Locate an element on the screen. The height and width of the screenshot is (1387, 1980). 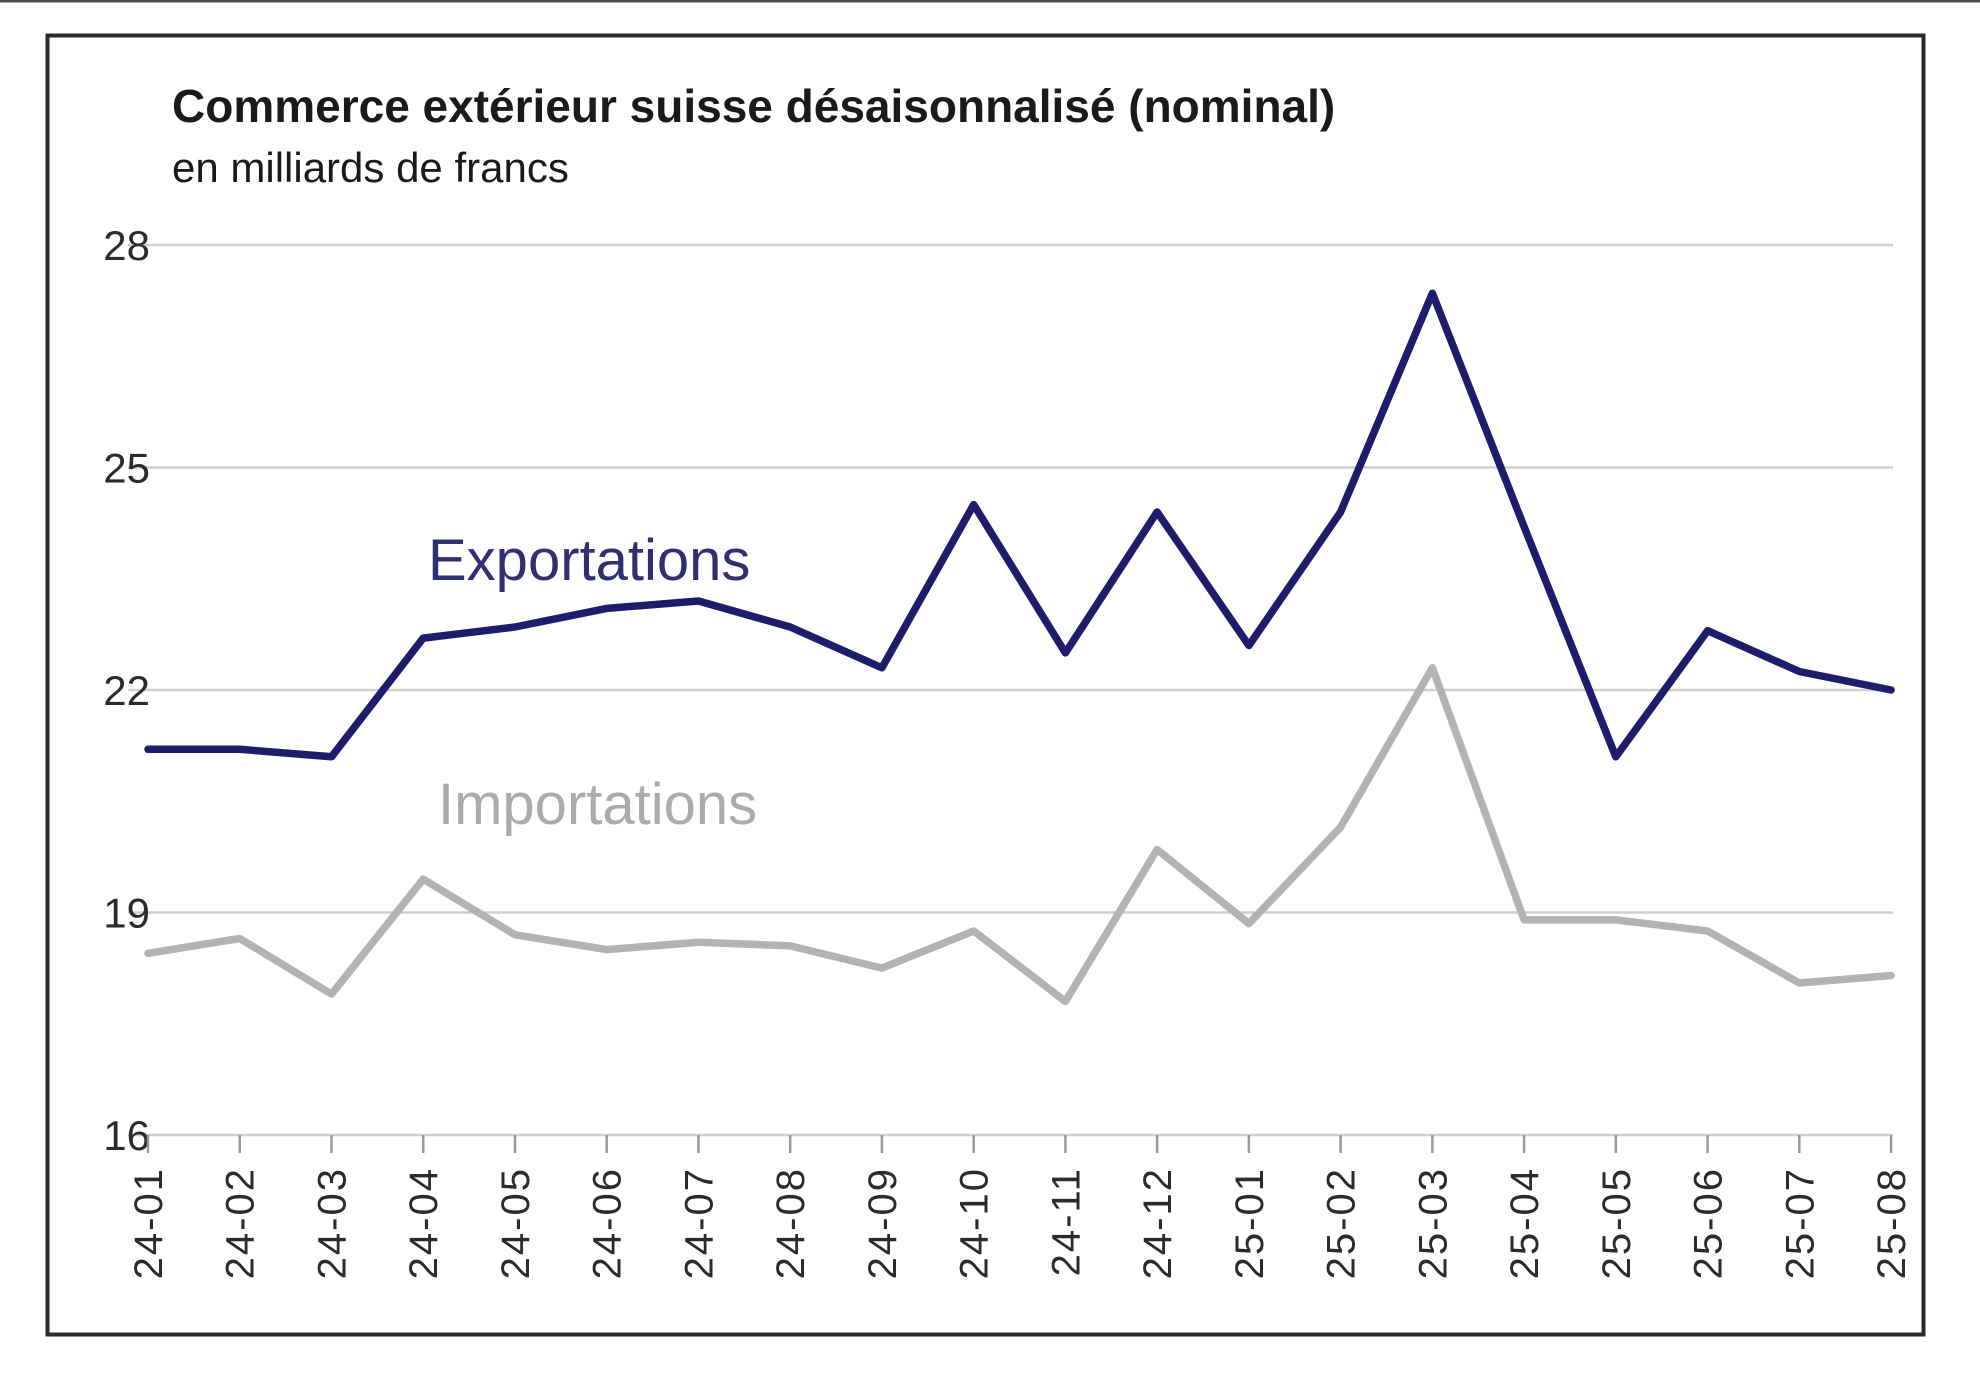
x-axis-label-24-07: 24-07 is located at coordinates (699, 1223).